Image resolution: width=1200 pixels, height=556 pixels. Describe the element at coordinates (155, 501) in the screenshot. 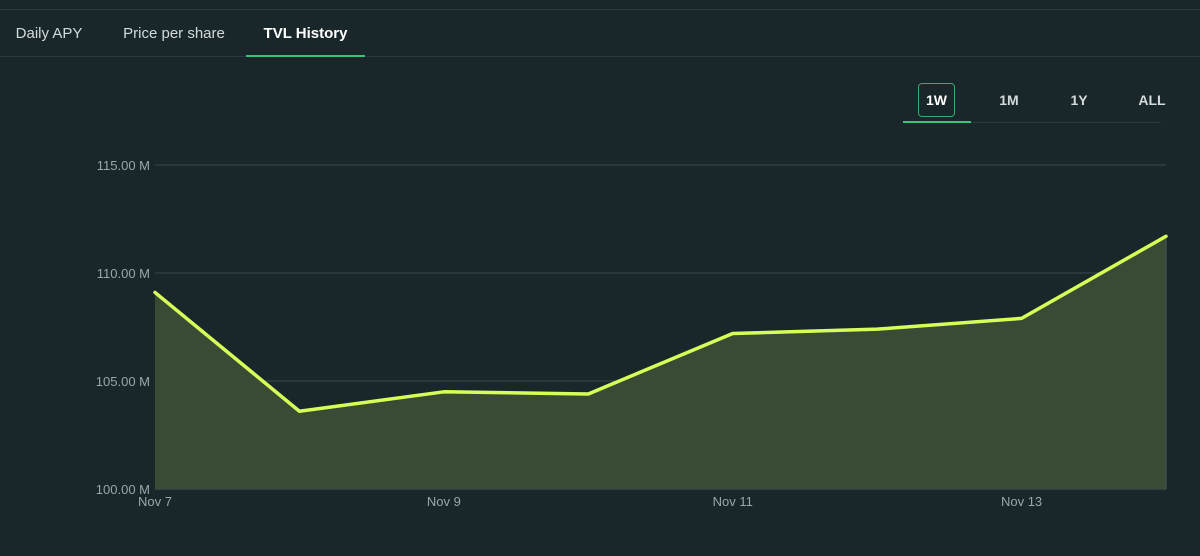

I see `x-tick-label: Nov 7` at that location.